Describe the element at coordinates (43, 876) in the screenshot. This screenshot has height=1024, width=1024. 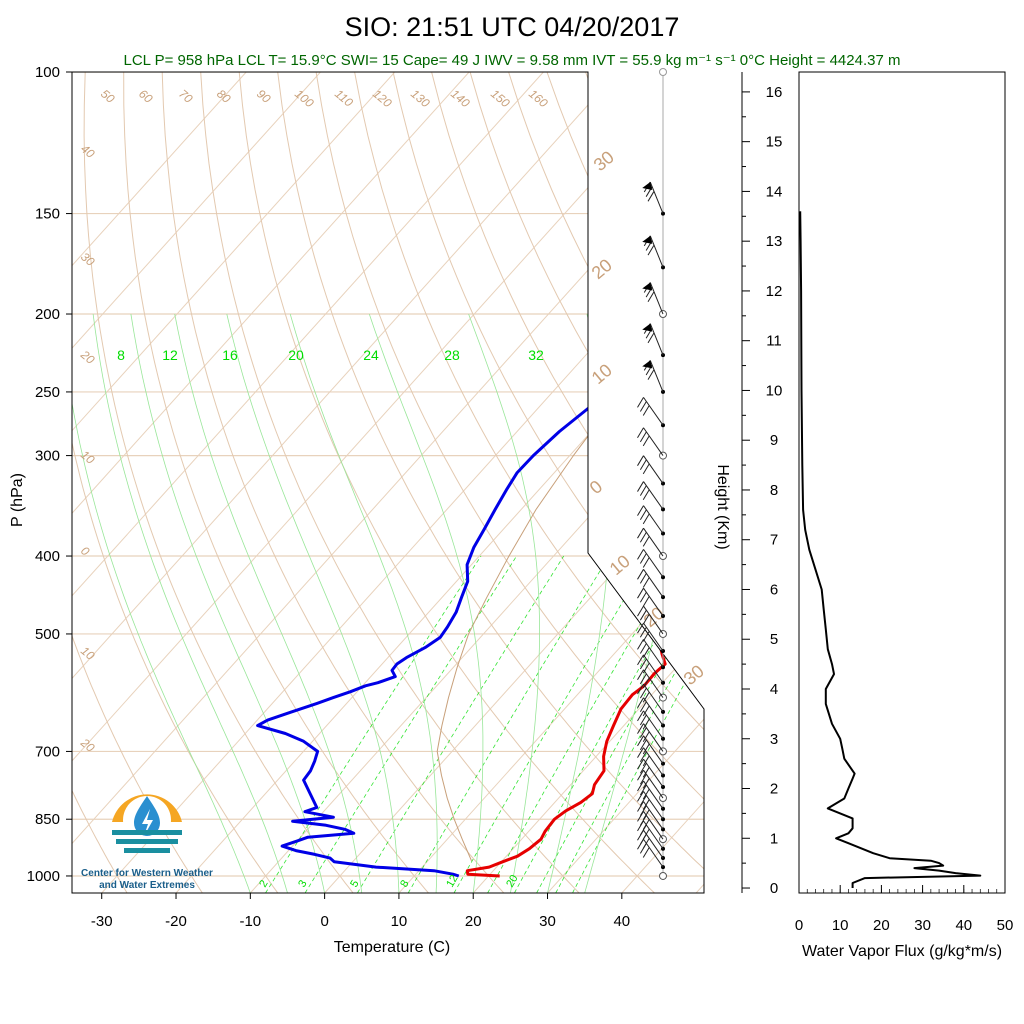
I see `y-tick-label: 1000` at that location.